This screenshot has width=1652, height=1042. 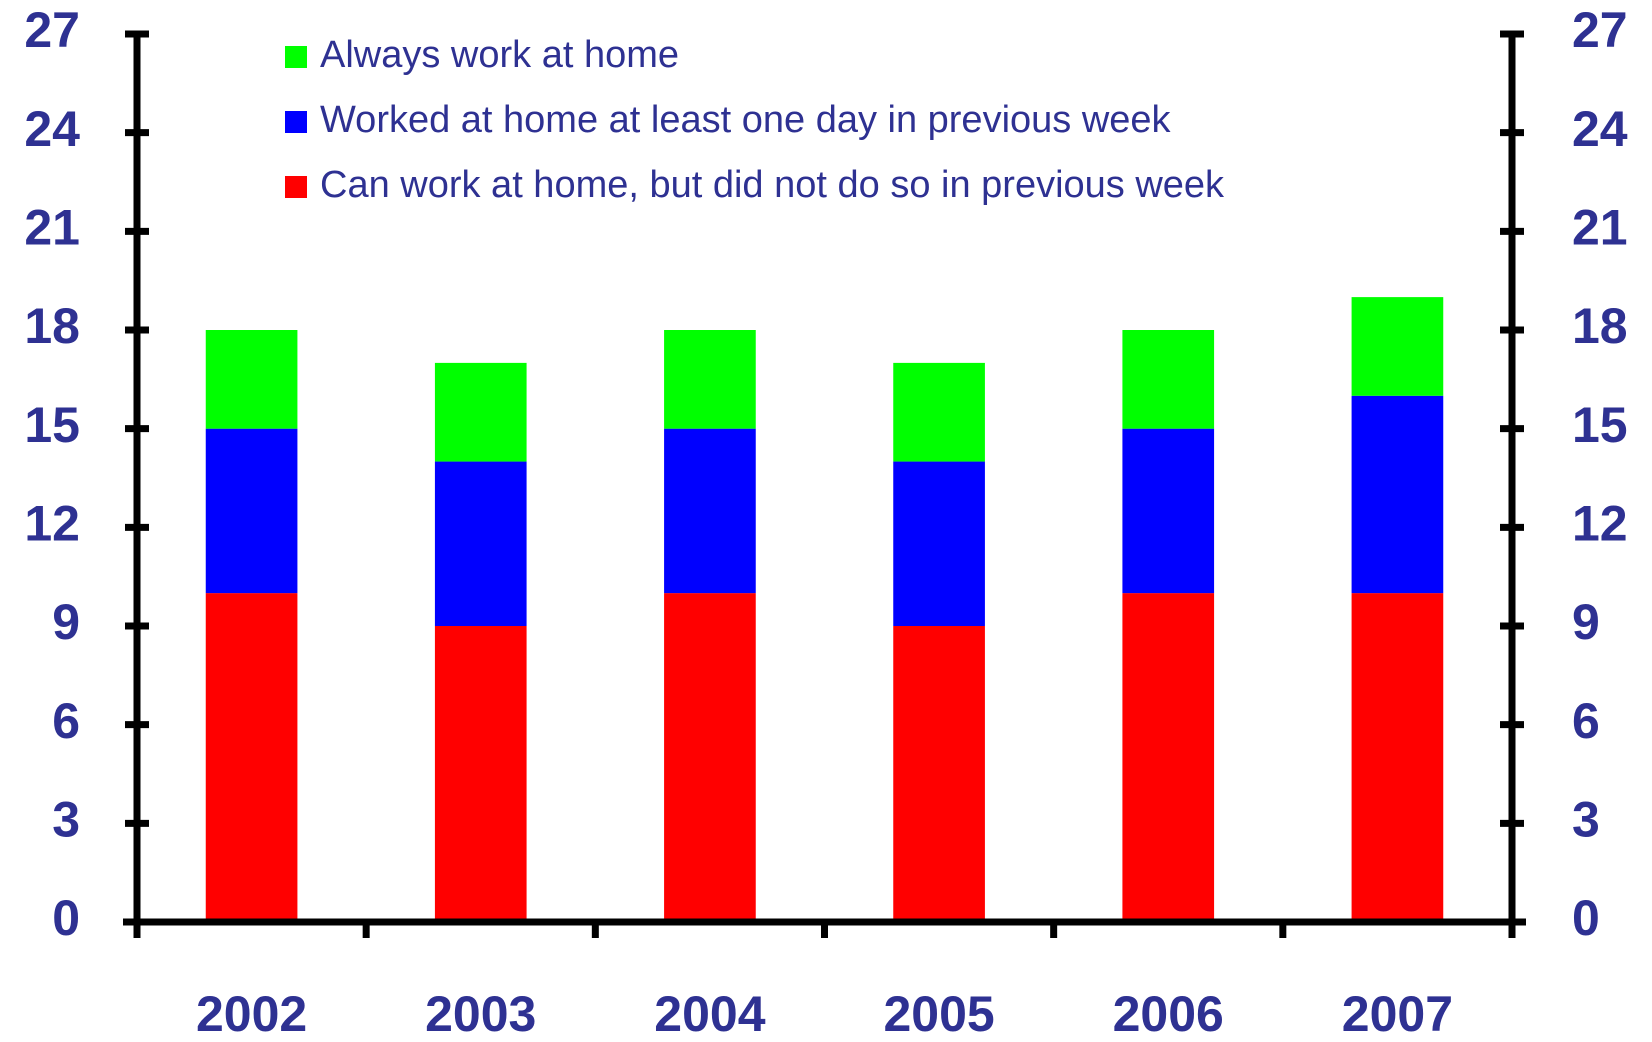 I want to click on x-tick-label: 2002, so click(x=251, y=1014).